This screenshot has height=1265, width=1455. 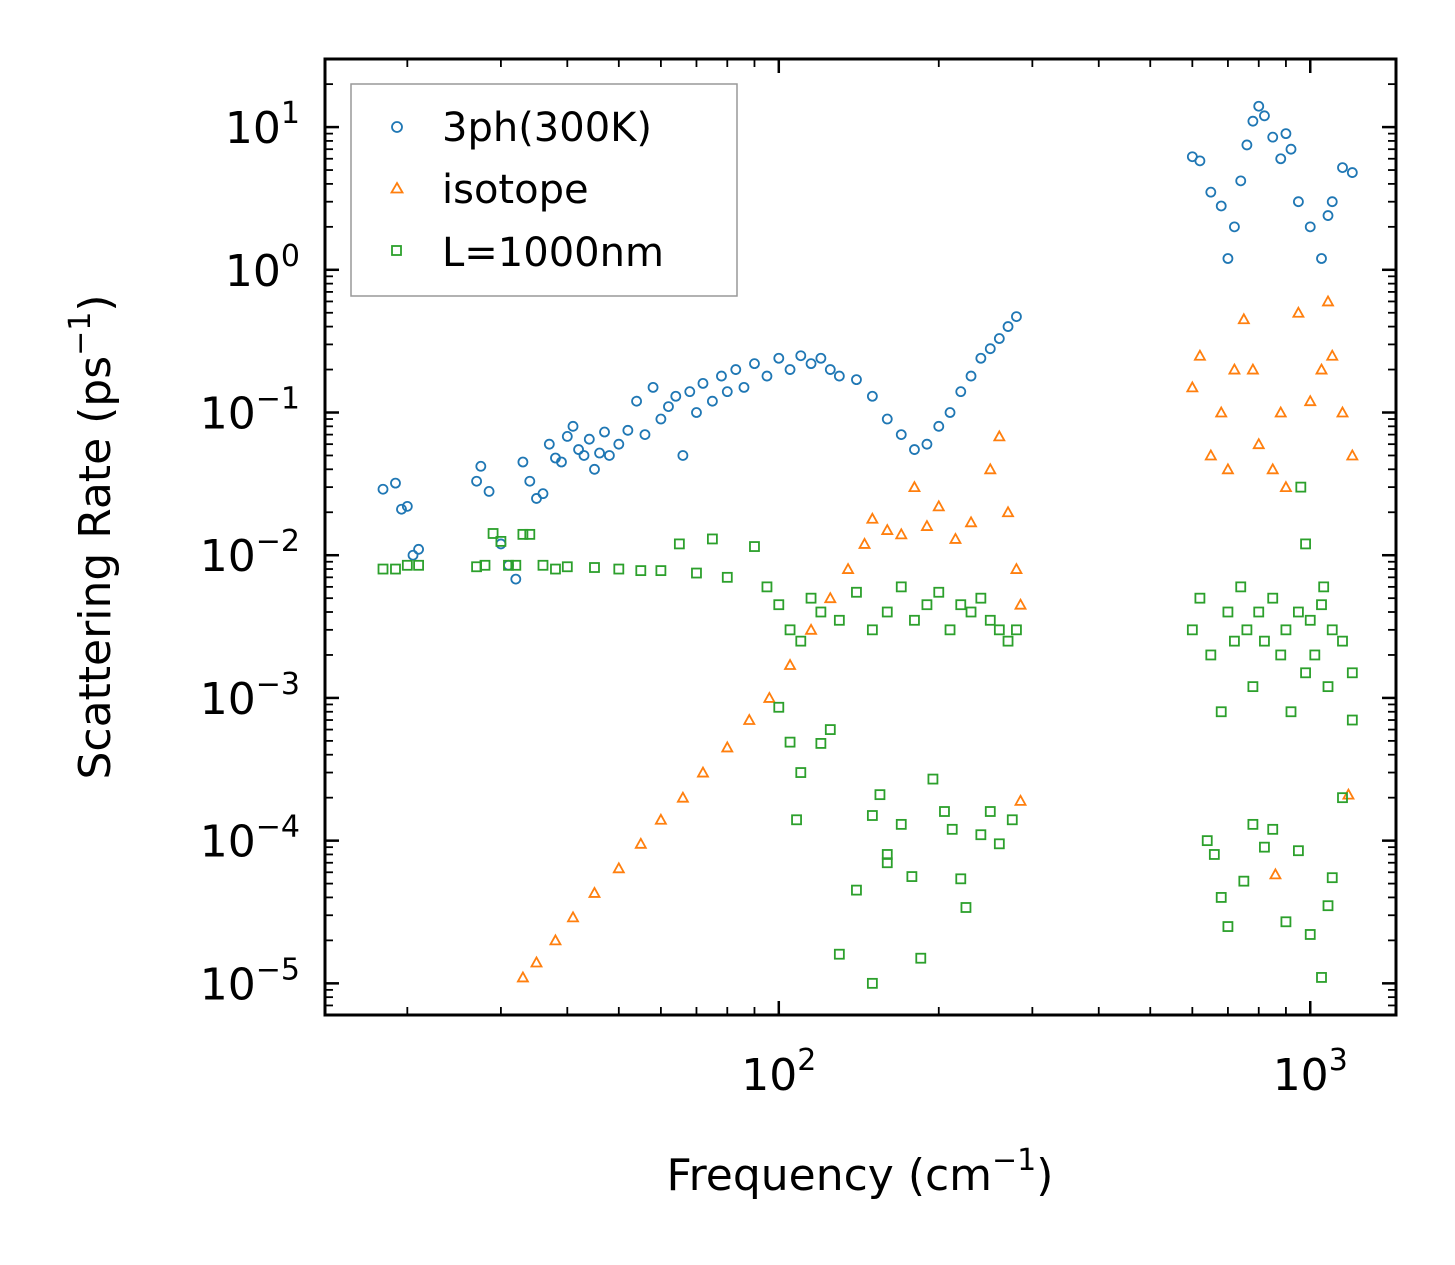 What do you see at coordinates (860, 1172) in the screenshot?
I see `x-axis-title: Frequency (cm−1)` at bounding box center [860, 1172].